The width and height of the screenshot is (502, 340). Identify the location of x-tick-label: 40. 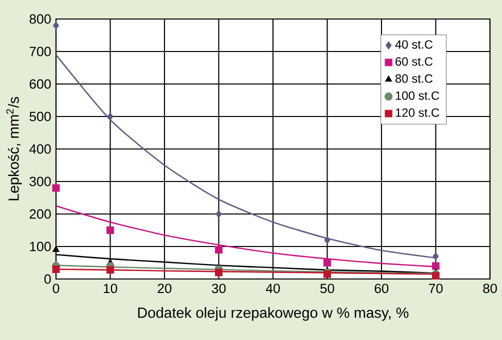
(273, 289).